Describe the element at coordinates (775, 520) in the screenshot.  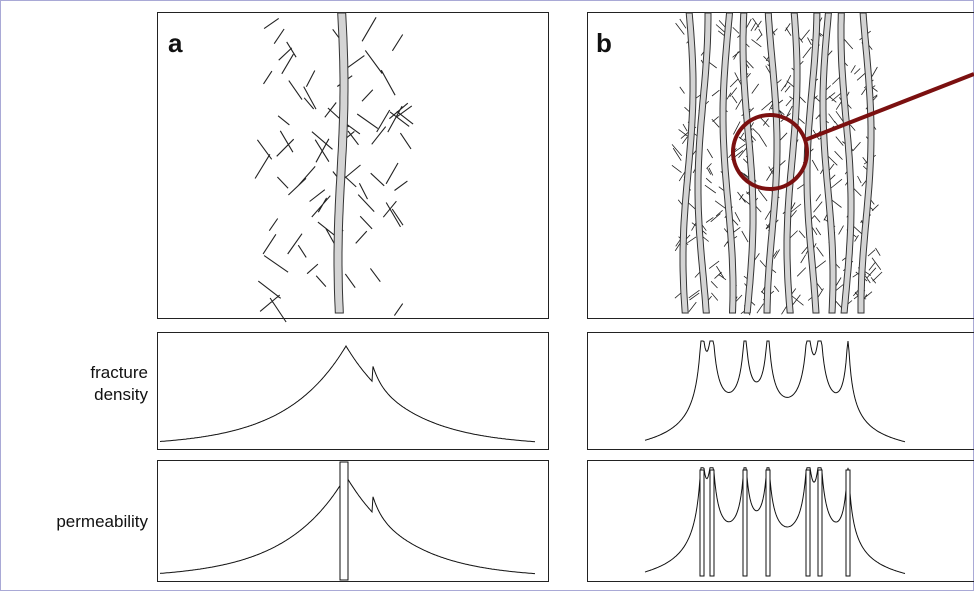
I see `permeability-curve` at that location.